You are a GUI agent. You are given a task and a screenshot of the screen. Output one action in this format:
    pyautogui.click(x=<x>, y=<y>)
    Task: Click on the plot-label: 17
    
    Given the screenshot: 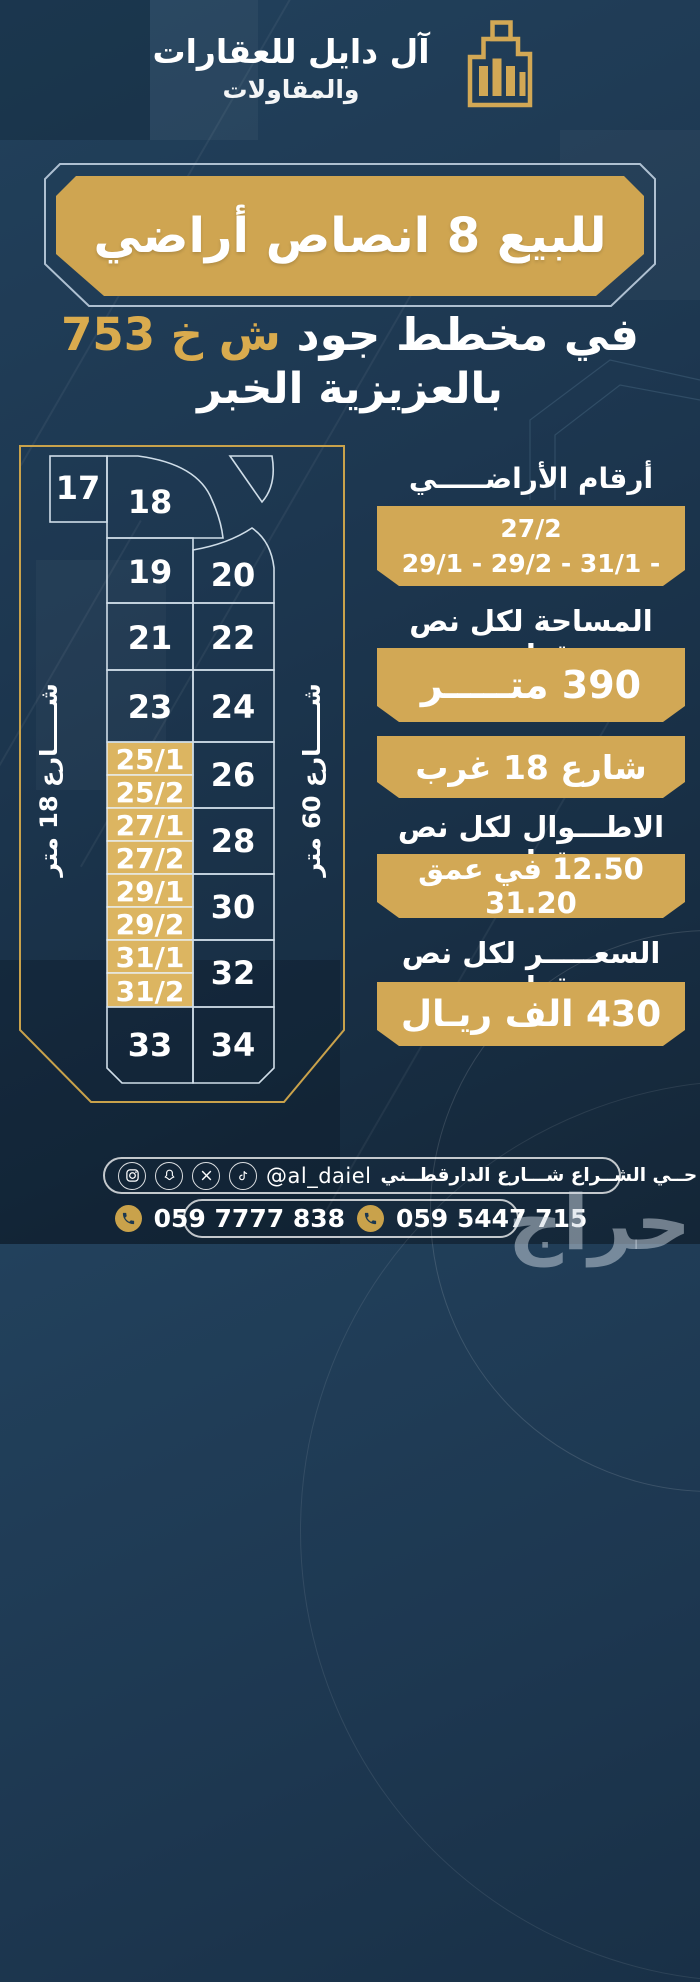 What is the action you would take?
    pyautogui.click(x=78, y=488)
    